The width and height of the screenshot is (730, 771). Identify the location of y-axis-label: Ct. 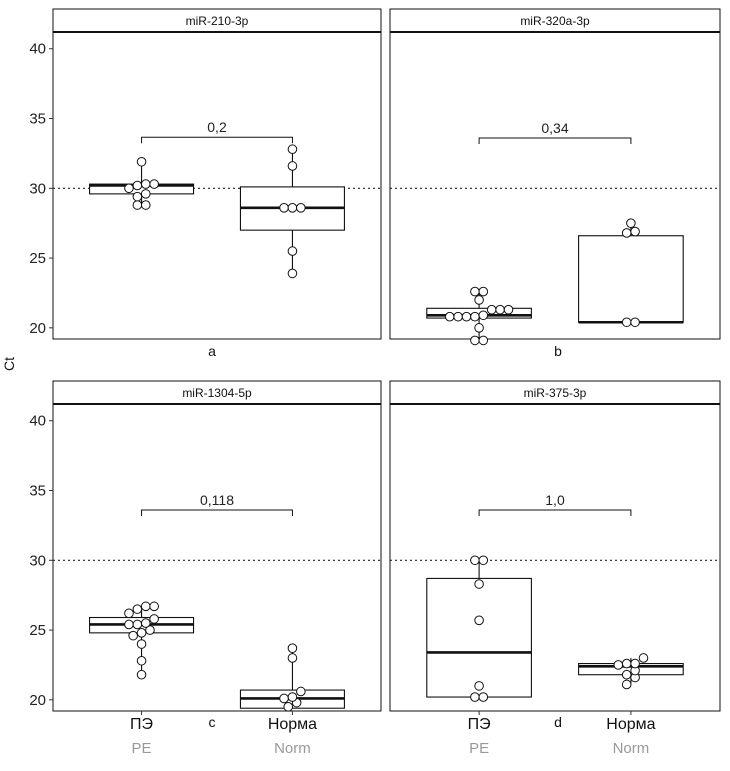
(9, 364).